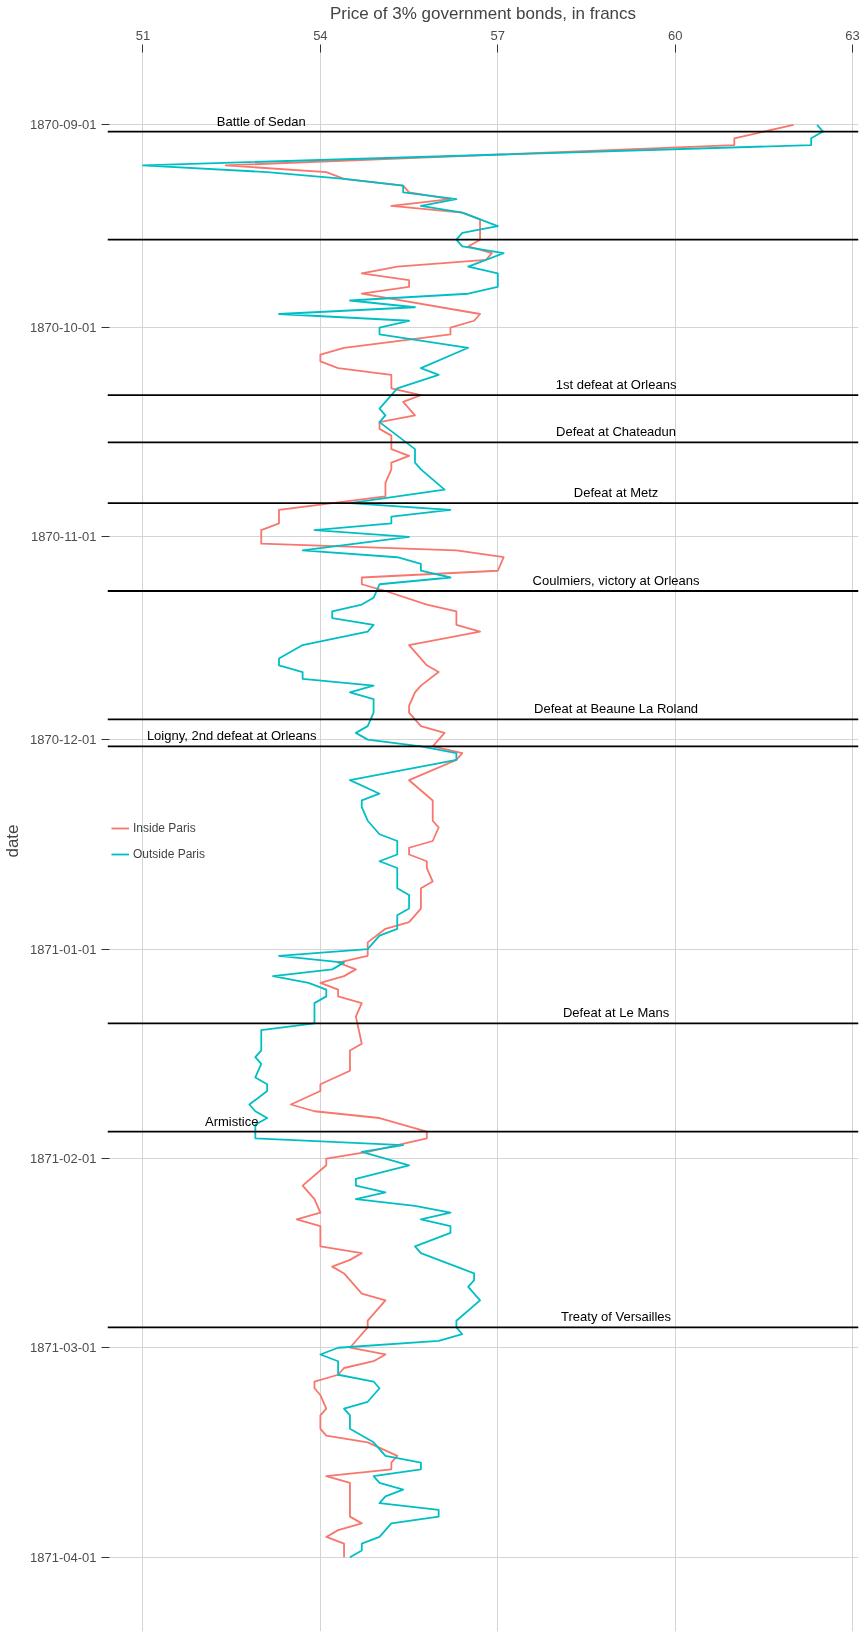 The width and height of the screenshot is (866, 1635). I want to click on annotation: Defeat at Beaune La Roland, so click(616, 709).